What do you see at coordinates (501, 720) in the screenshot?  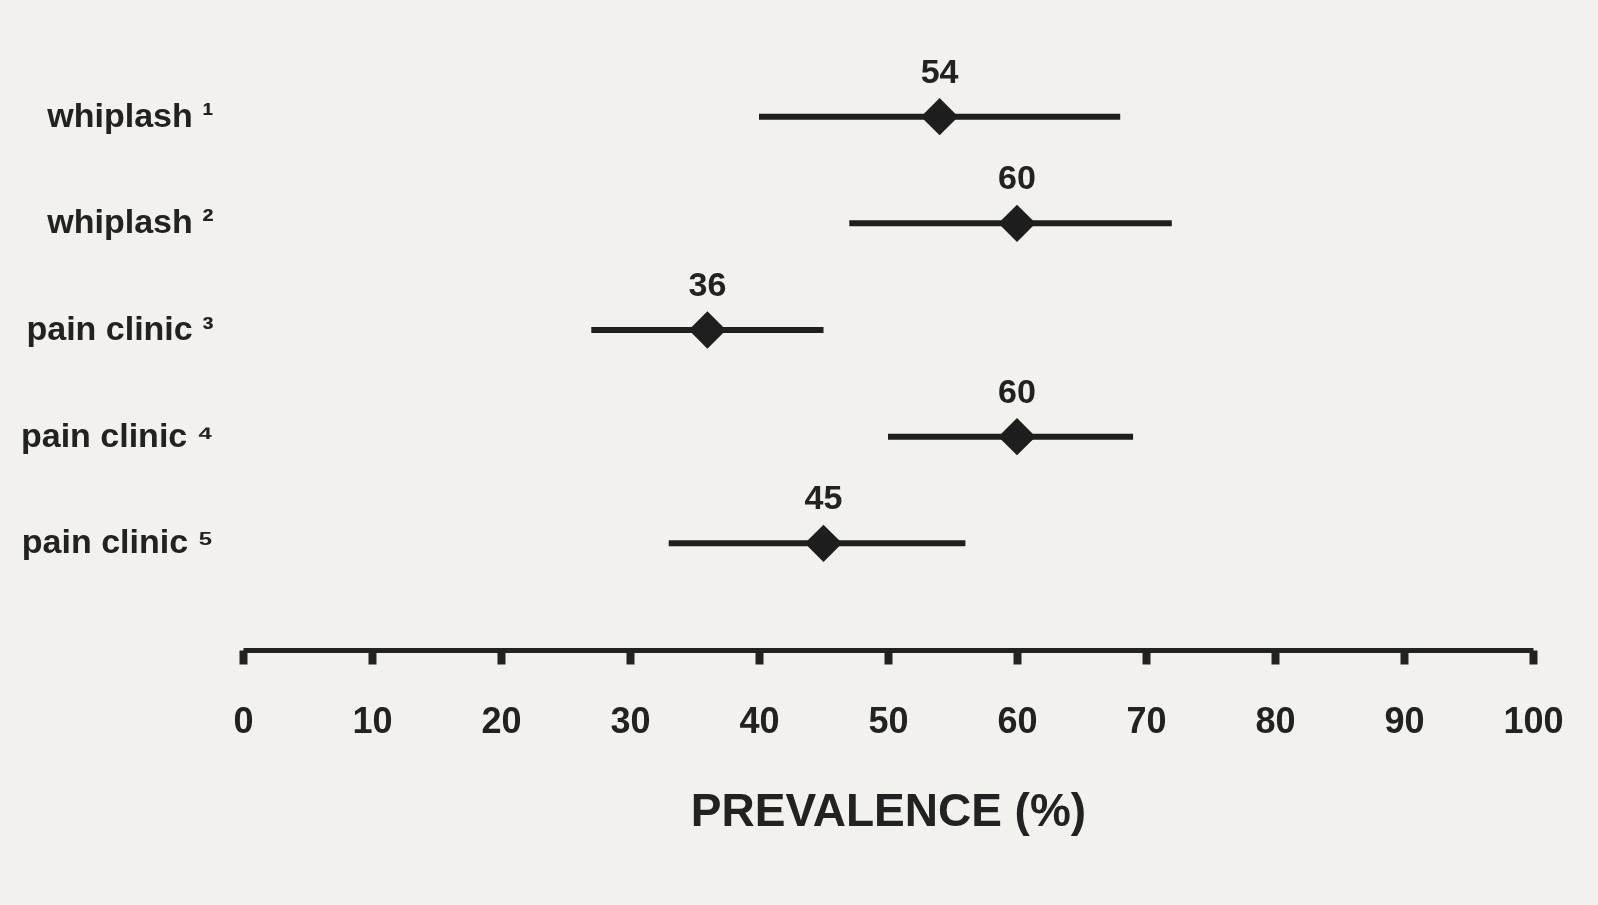 I see `x-tick-label: 20` at bounding box center [501, 720].